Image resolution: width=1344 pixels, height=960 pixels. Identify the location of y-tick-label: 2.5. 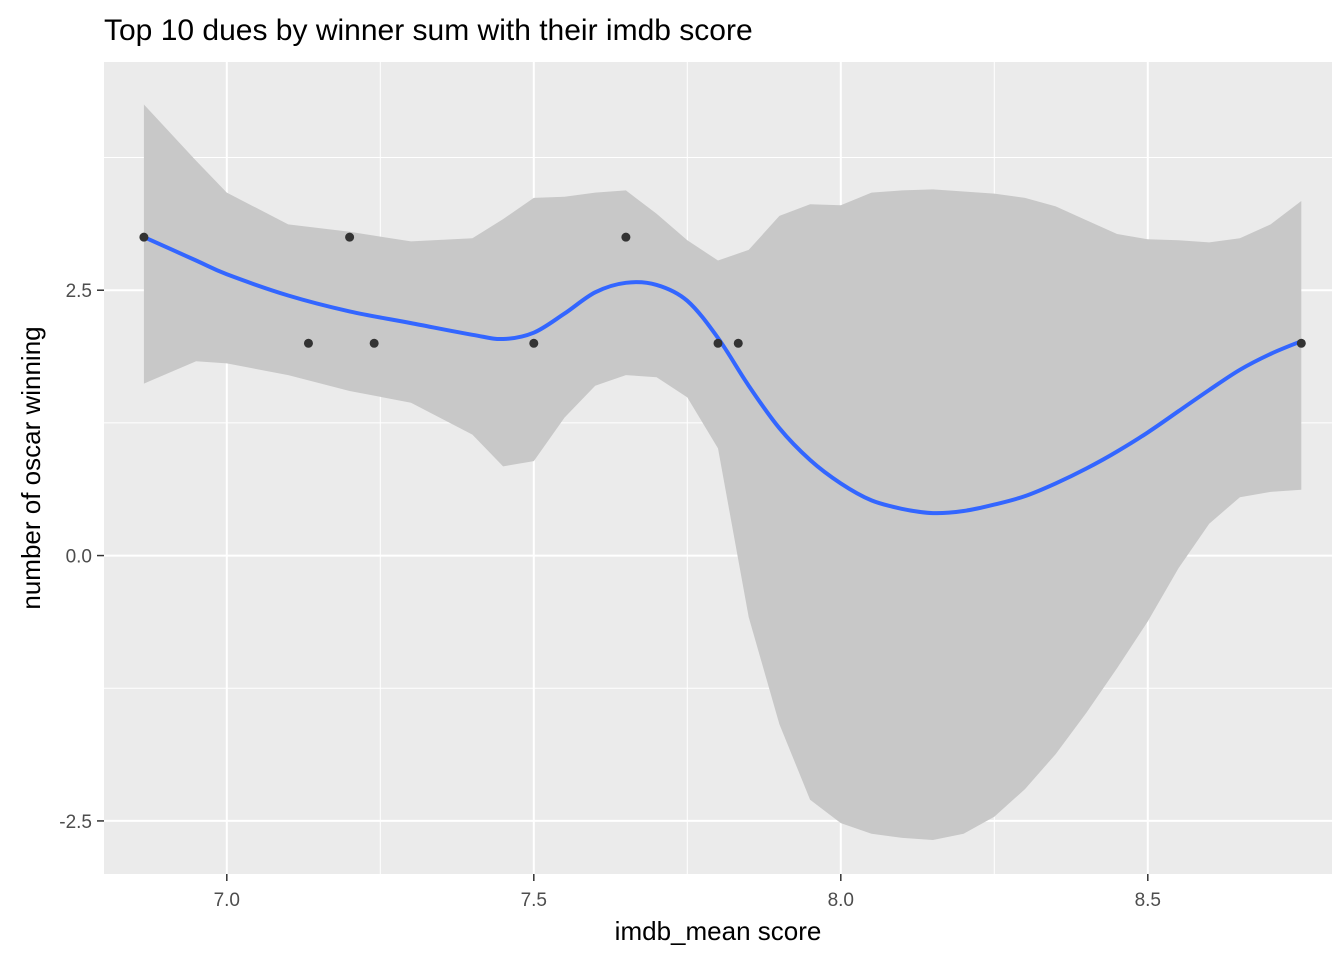
(79, 291).